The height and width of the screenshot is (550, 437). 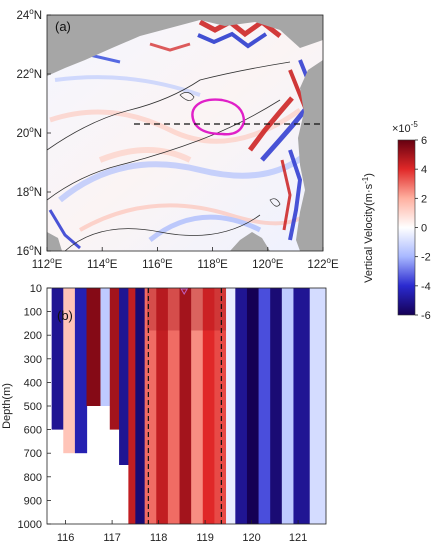 I want to click on b-xtick-label: 119, so click(x=205, y=538).